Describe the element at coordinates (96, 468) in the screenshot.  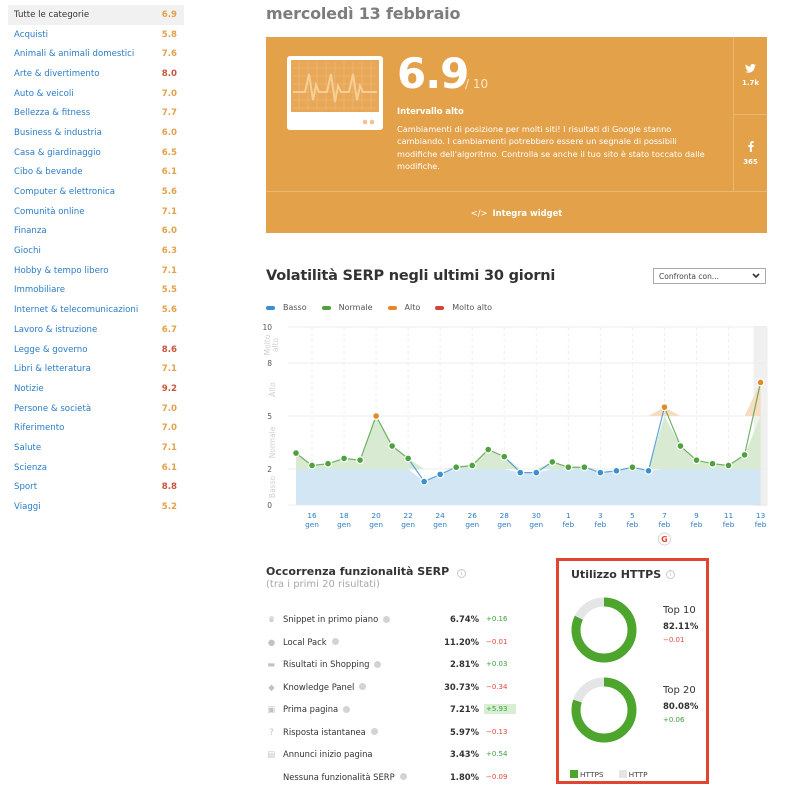
I see `category-item: Scienza 6.1` at that location.